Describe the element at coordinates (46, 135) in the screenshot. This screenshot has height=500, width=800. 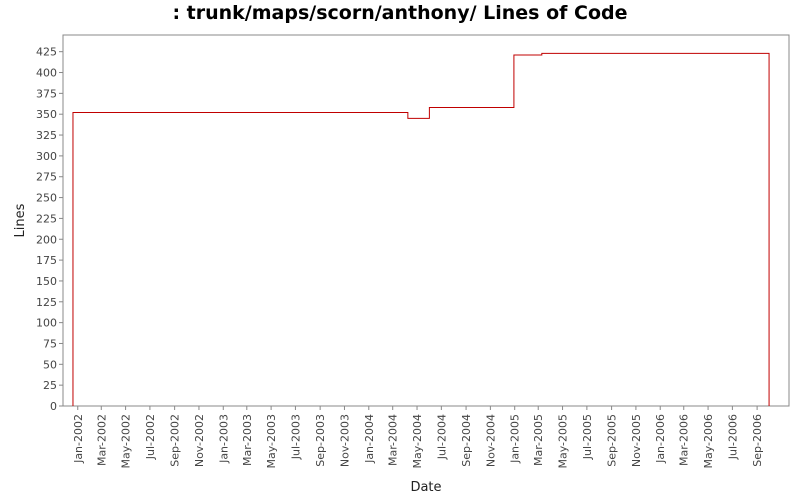
I see `y-tick-label: 325` at that location.